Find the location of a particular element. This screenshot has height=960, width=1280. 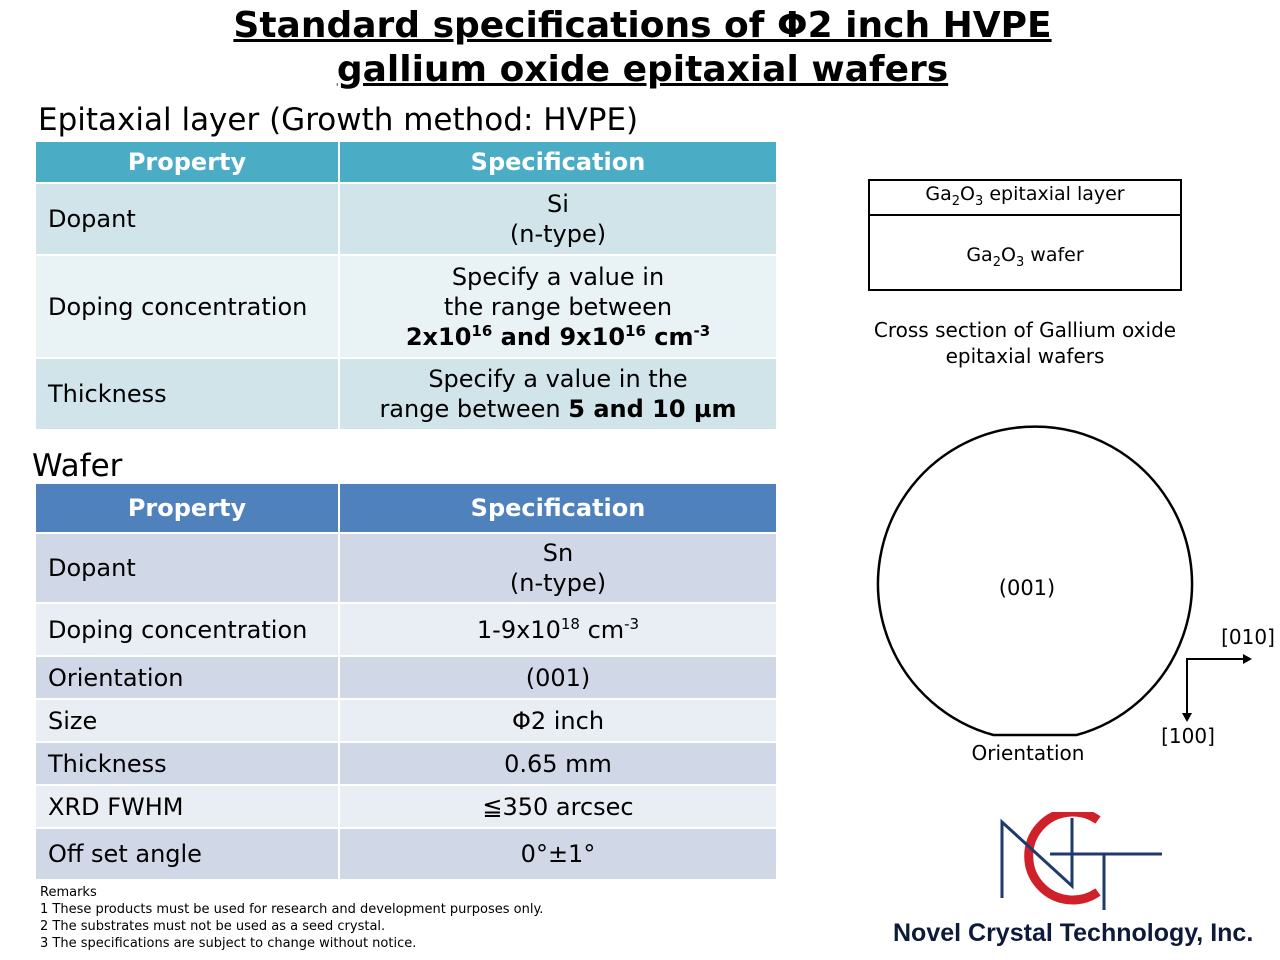

arrow-down-icon is located at coordinates (1187, 717).